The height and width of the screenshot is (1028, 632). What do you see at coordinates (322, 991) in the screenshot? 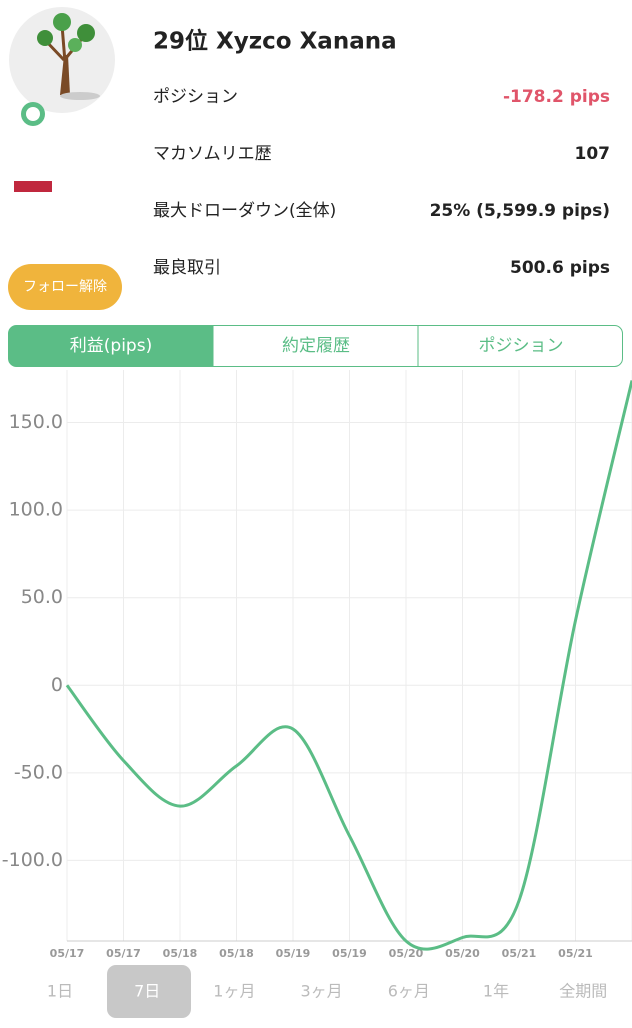
I see `period-label: 3ヶ月` at bounding box center [322, 991].